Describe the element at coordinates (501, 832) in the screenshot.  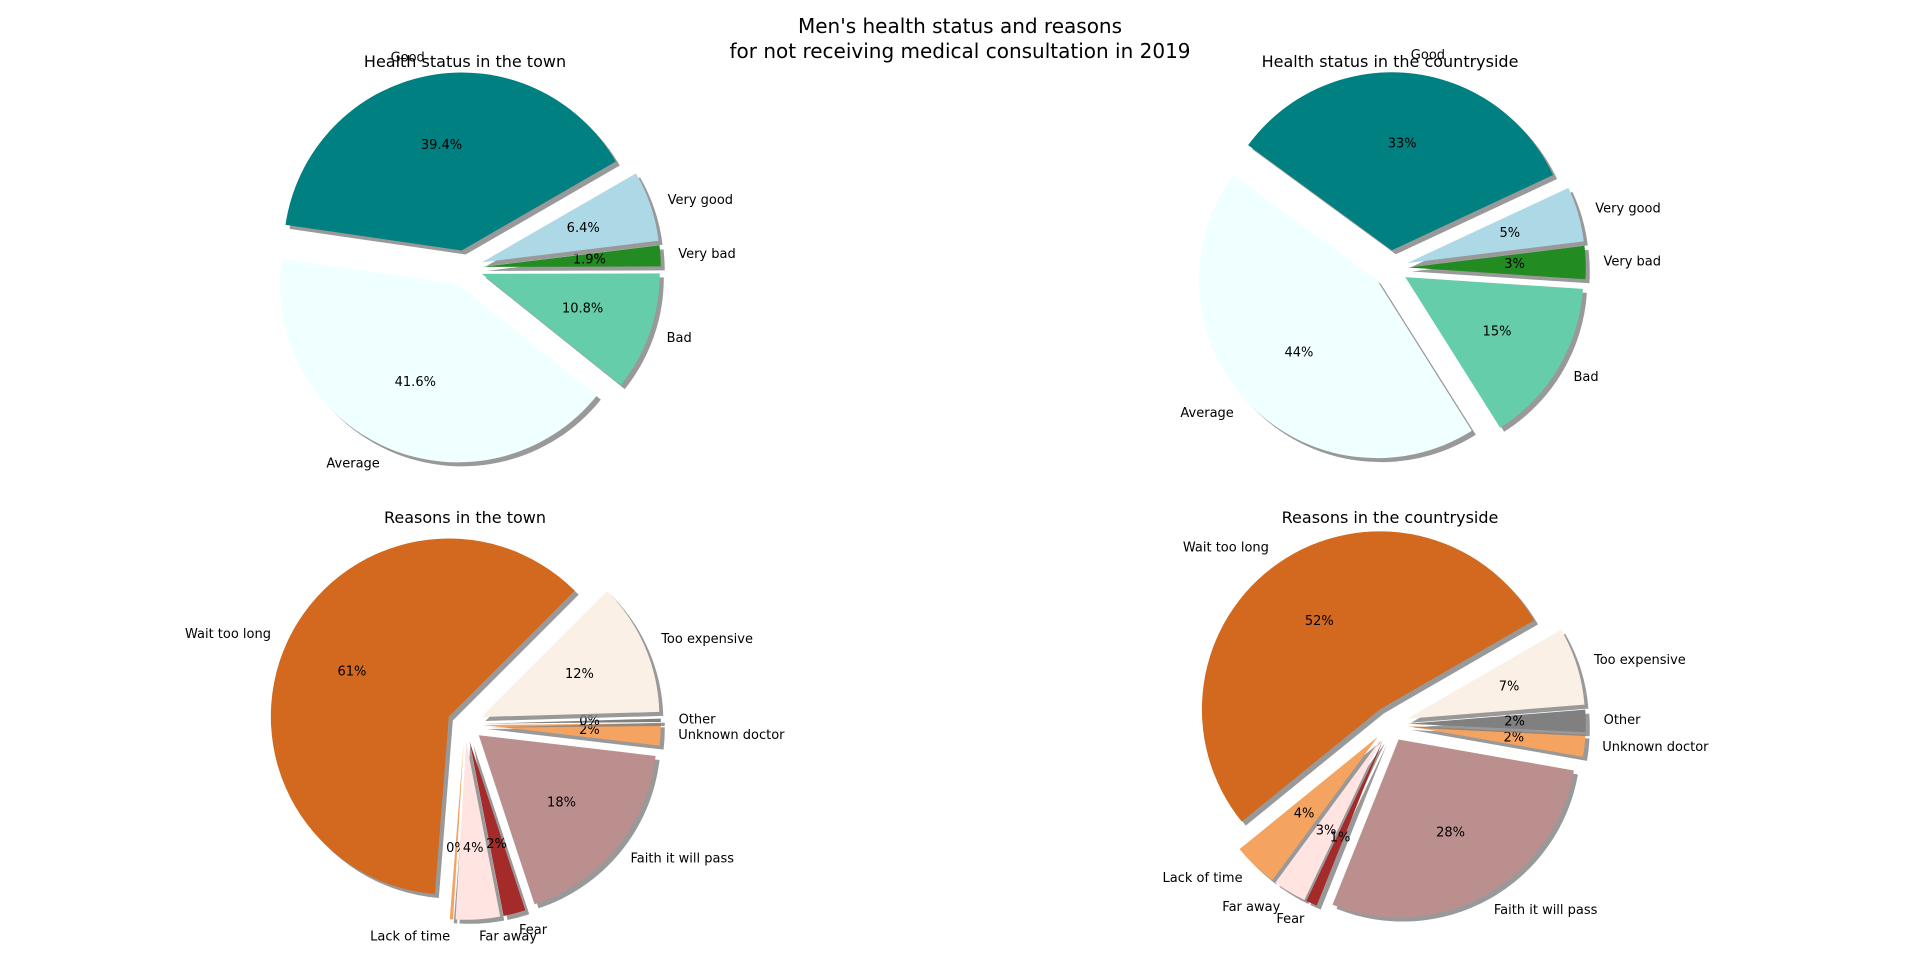
I see `pie-slice-shadow-fear` at that location.